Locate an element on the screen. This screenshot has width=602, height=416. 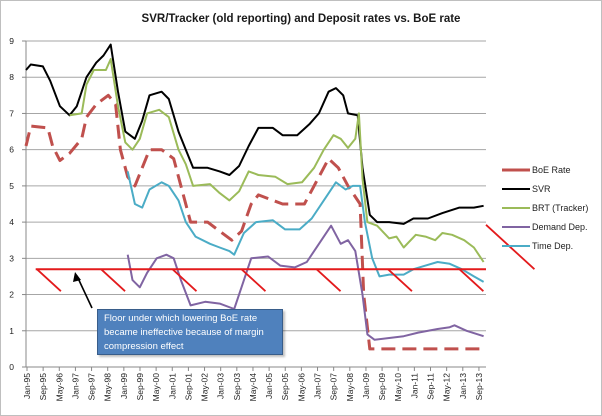
y-tick-label: 2 is located at coordinates (11, 295).